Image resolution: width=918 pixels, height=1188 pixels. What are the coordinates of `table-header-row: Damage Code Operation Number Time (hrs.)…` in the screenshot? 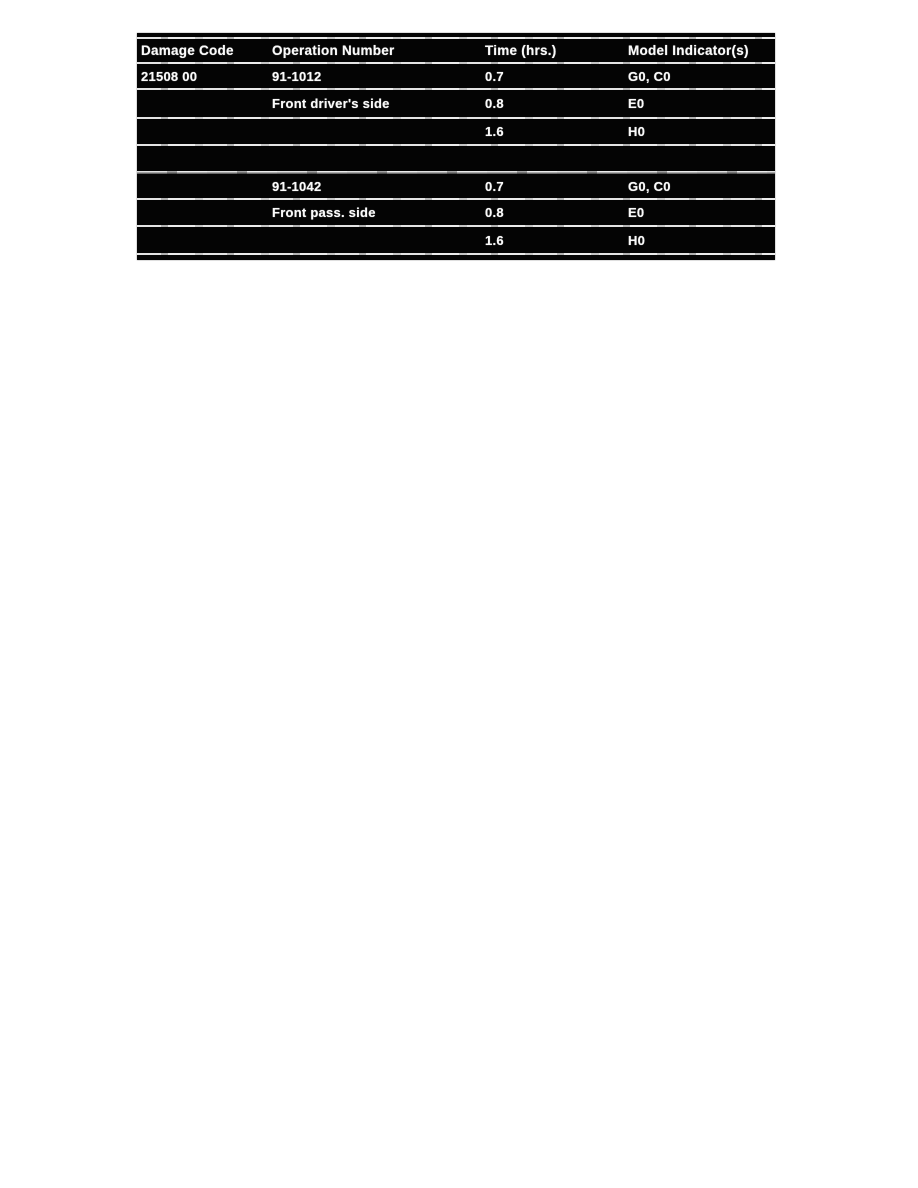 It's located at (456, 50).